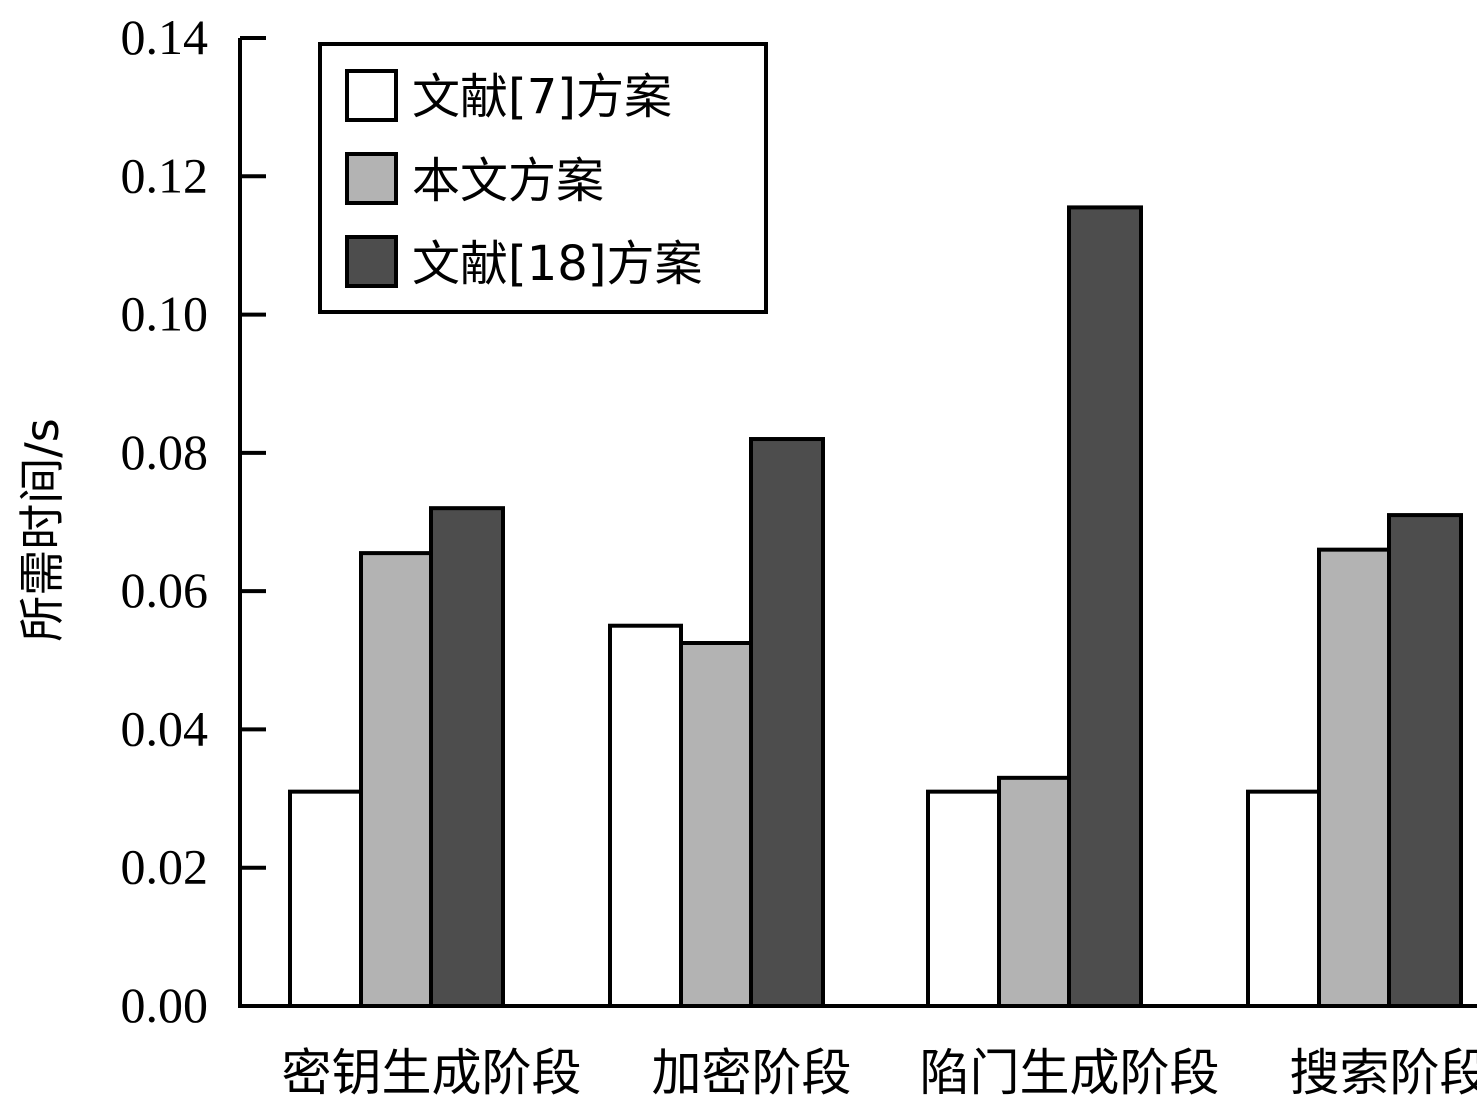  Describe the element at coordinates (542, 97) in the screenshot. I see `legend-label-series-1: 文献[7]方案` at that location.